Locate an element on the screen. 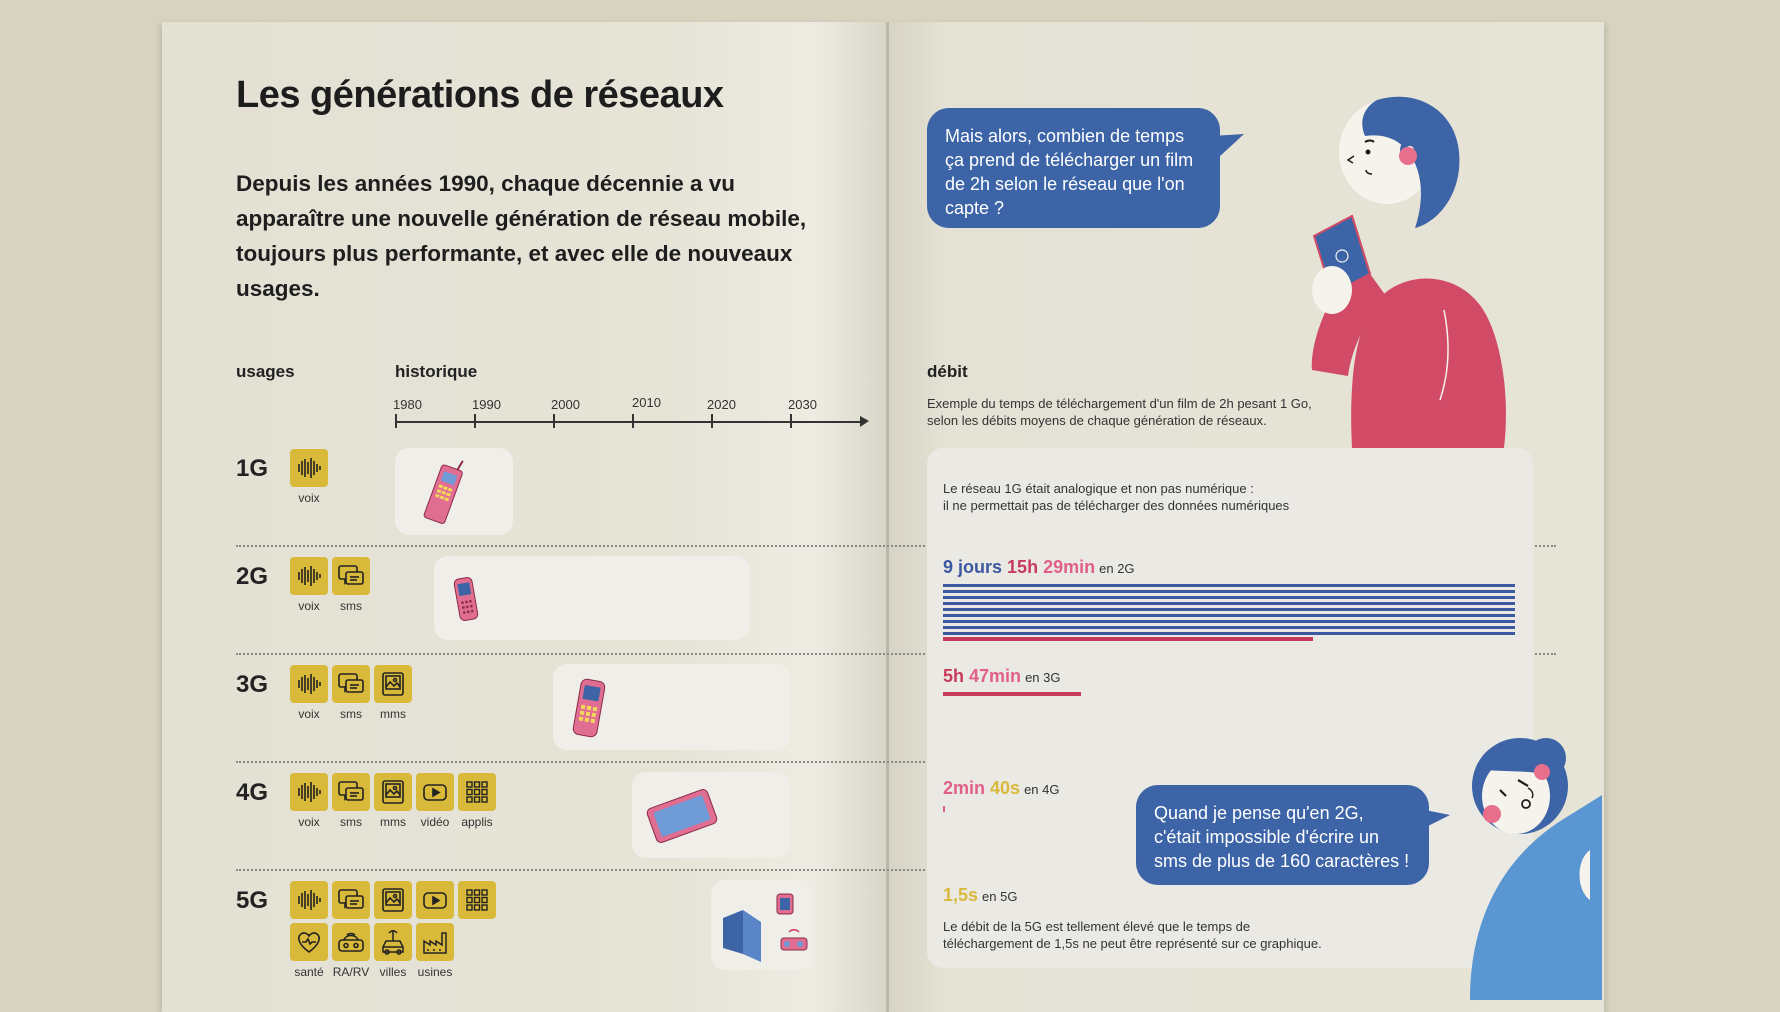  speed-2g-days: 9 jours is located at coordinates (973, 567).